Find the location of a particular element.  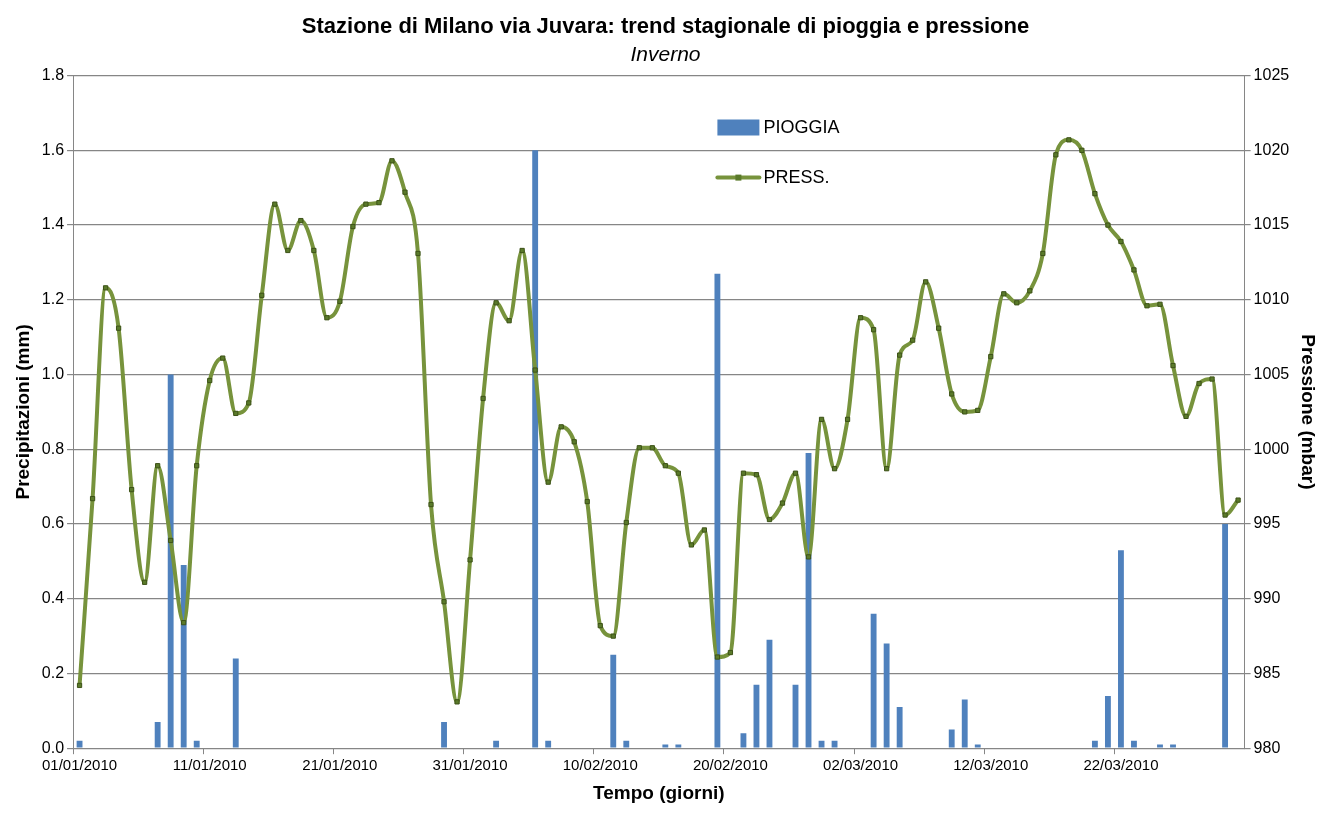

y2-axis-title: Pressione (mbar) is located at coordinates (1309, 412).